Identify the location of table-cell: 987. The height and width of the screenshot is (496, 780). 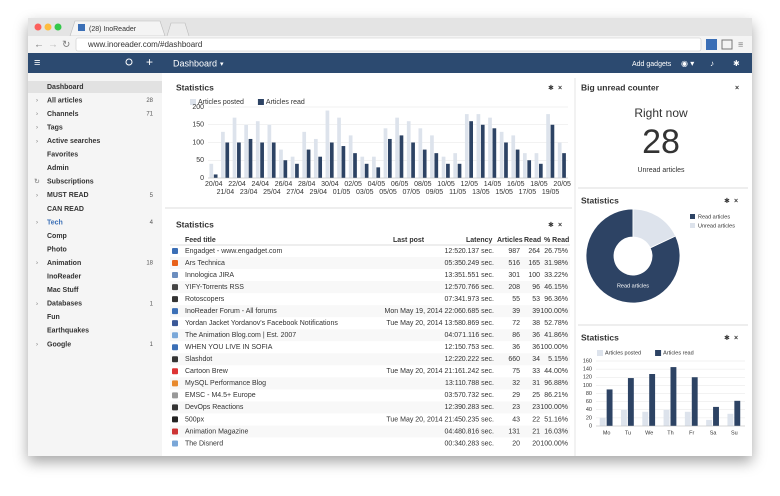
(514, 251).